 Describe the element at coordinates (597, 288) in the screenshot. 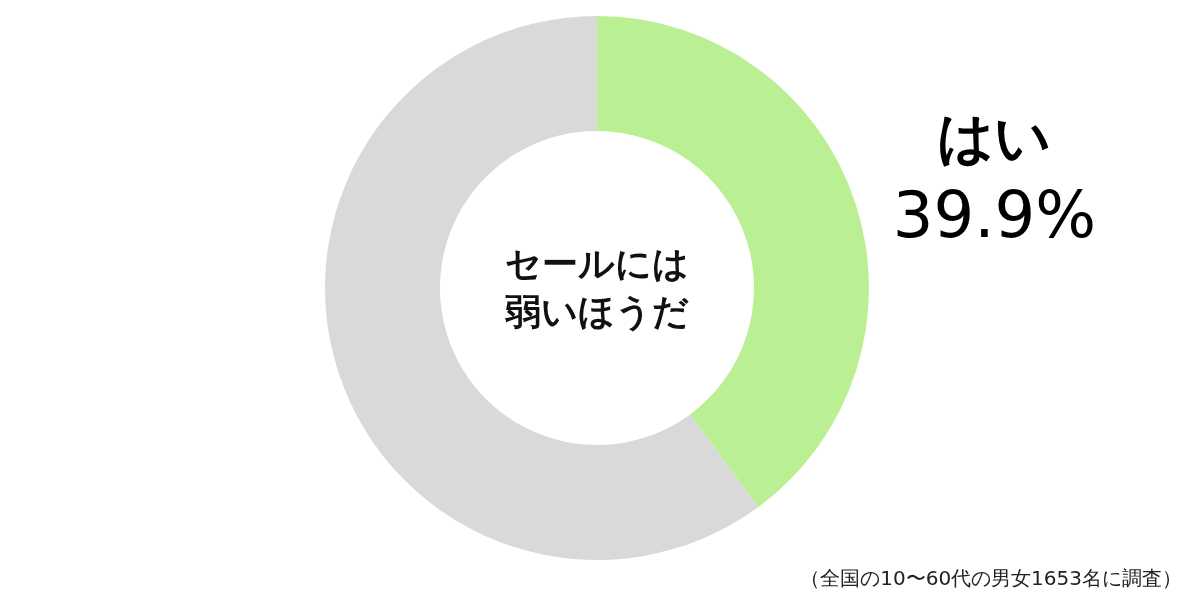

I see `text: セールには弱いほうだ` at that location.